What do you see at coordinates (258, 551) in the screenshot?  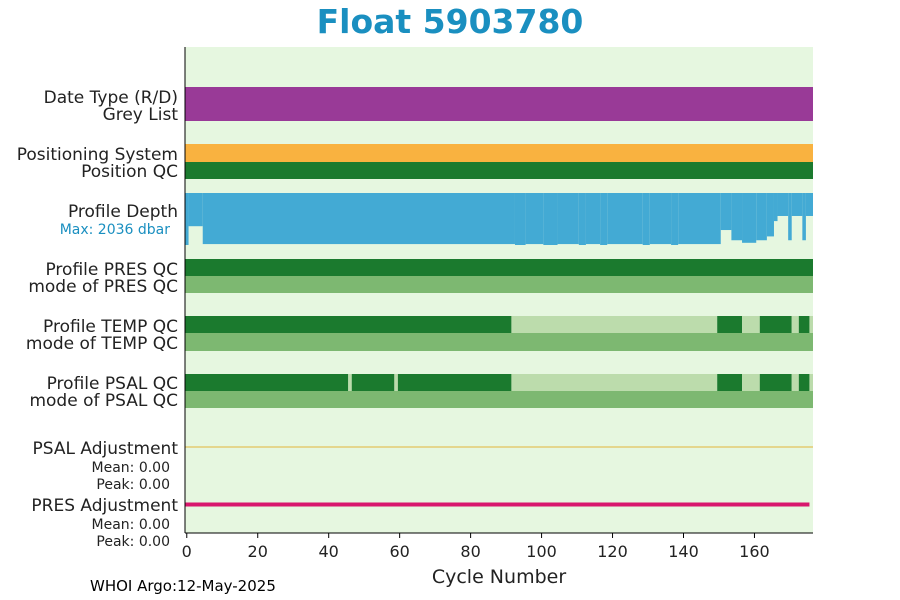 I see `x-tick-label-20: 20` at bounding box center [258, 551].